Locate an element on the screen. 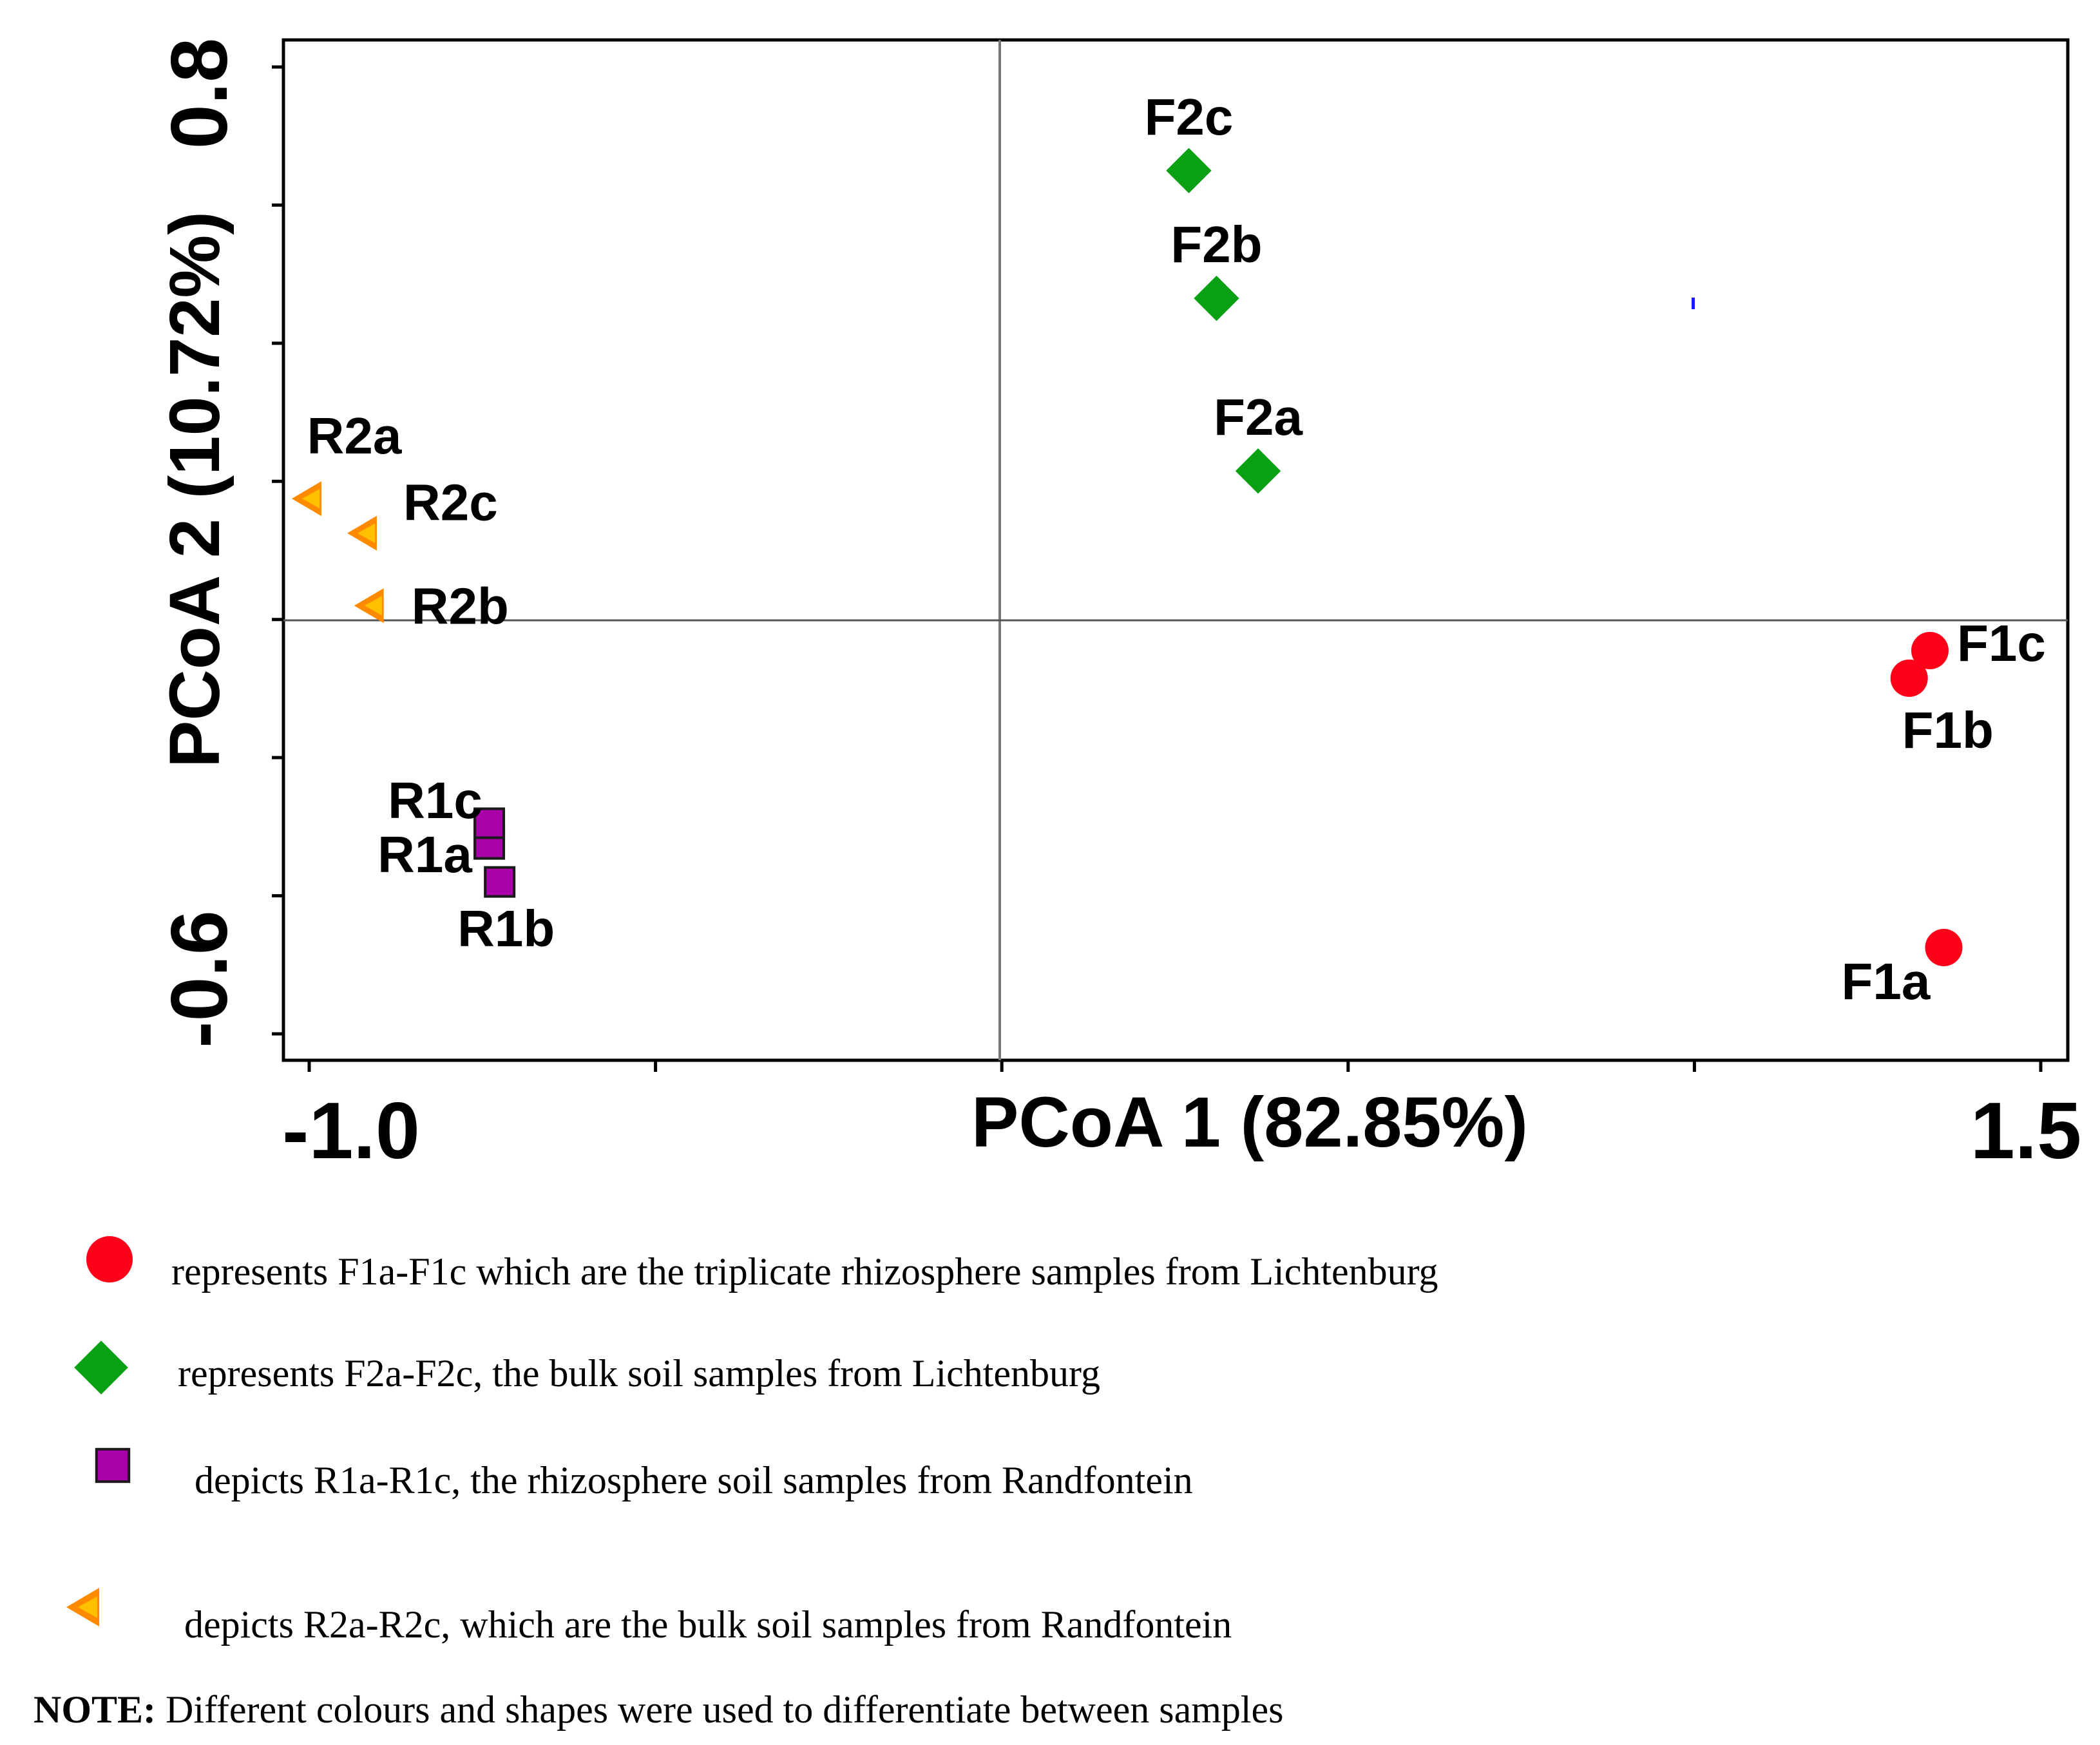 Image resolution: width=2100 pixels, height=1745 pixels. legend-marker-triangle-left-inner is located at coordinates (87, 1607).